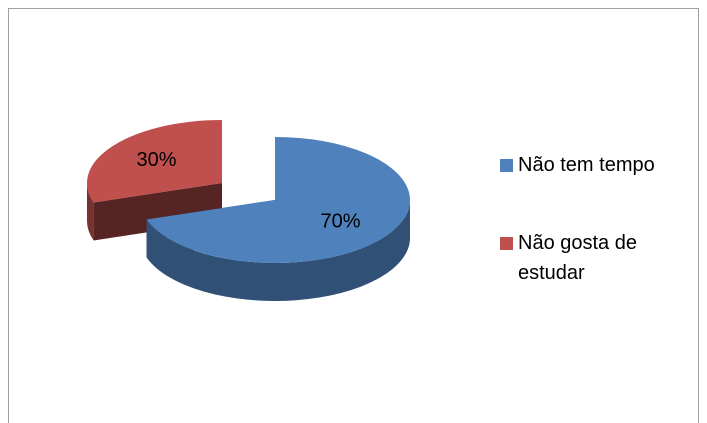  I want to click on legend-label: Não tem tempo, so click(586, 165).